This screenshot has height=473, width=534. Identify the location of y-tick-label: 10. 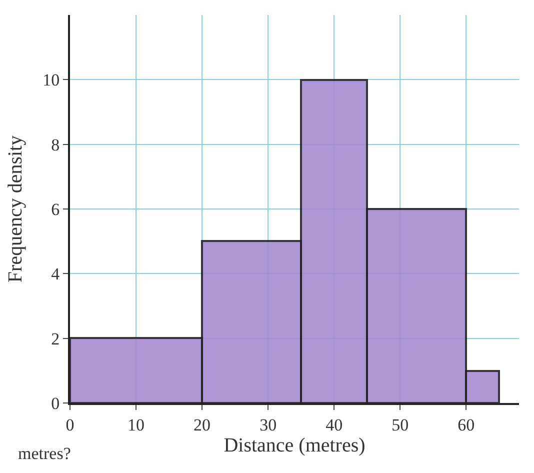
(51, 80).